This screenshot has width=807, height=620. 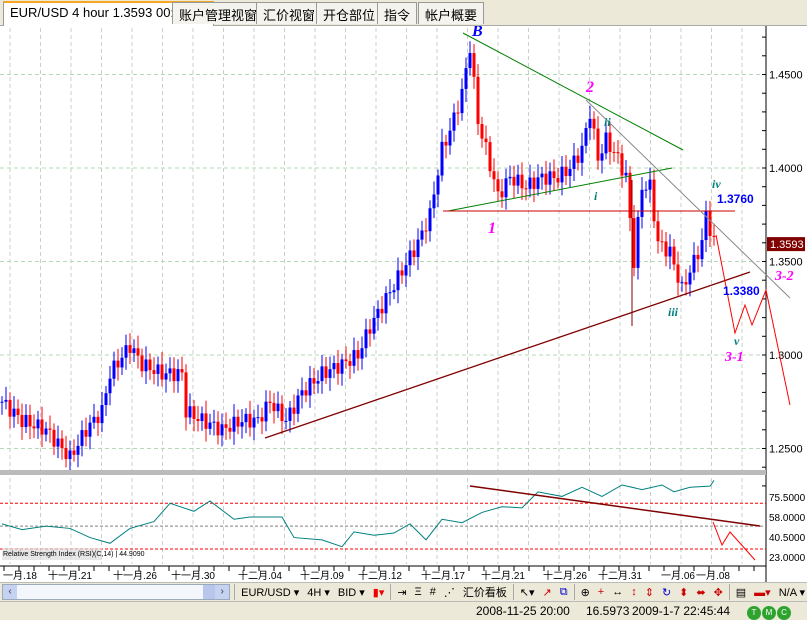 I want to click on tab-summary: 帐户概要, so click(x=451, y=13).